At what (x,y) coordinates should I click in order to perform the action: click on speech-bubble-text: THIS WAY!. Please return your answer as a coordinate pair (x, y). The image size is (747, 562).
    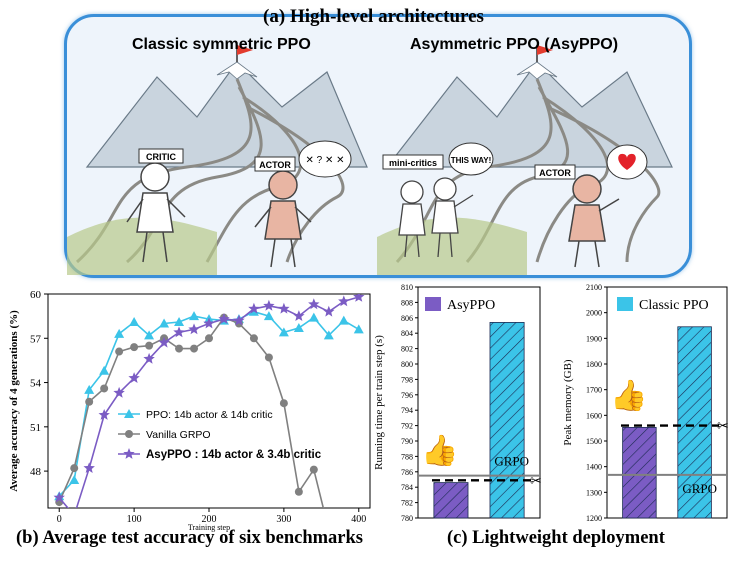
    Looking at the image, I should click on (471, 160).